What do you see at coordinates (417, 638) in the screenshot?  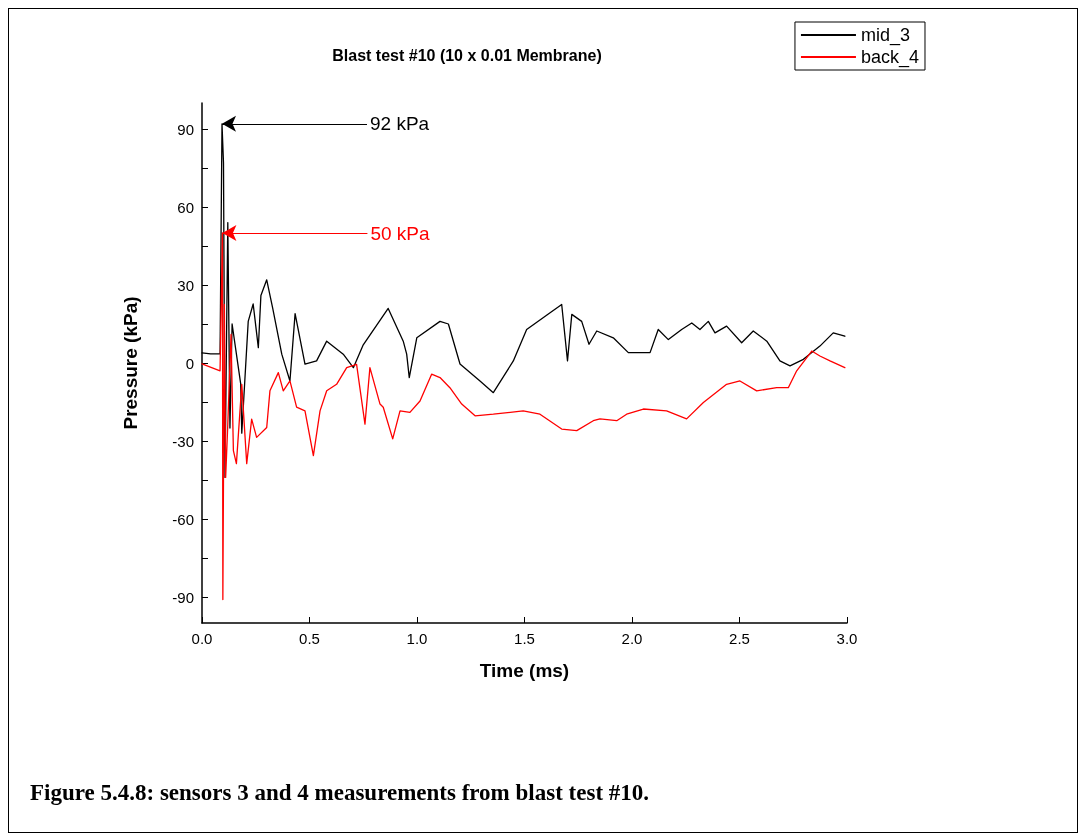 I see `x-tick-label: 1.0` at bounding box center [417, 638].